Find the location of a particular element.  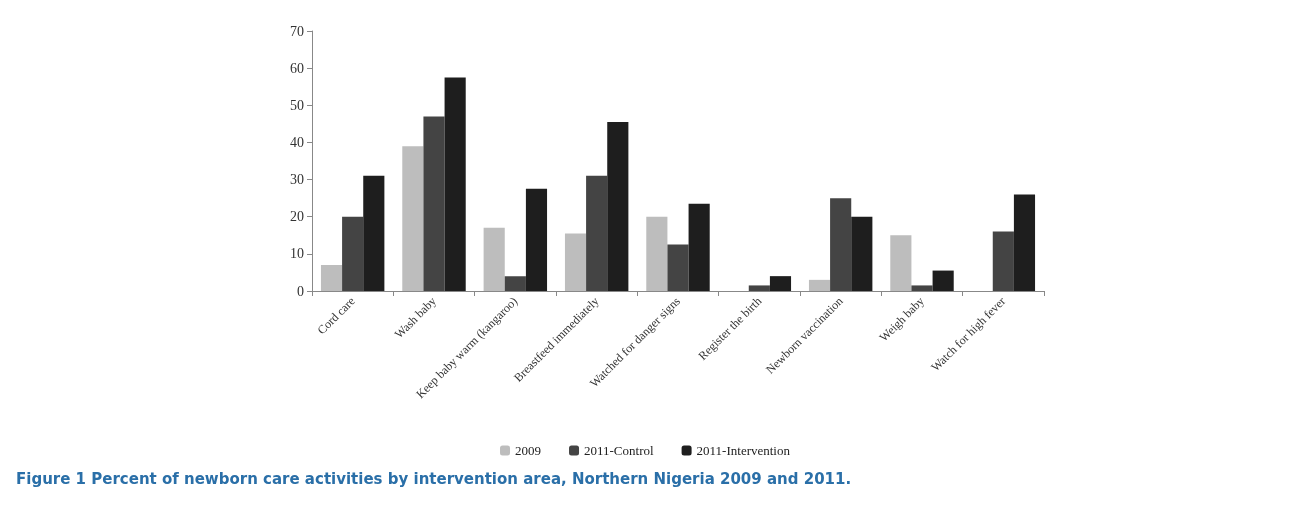

y-tick-label: 30 is located at coordinates (297, 180).